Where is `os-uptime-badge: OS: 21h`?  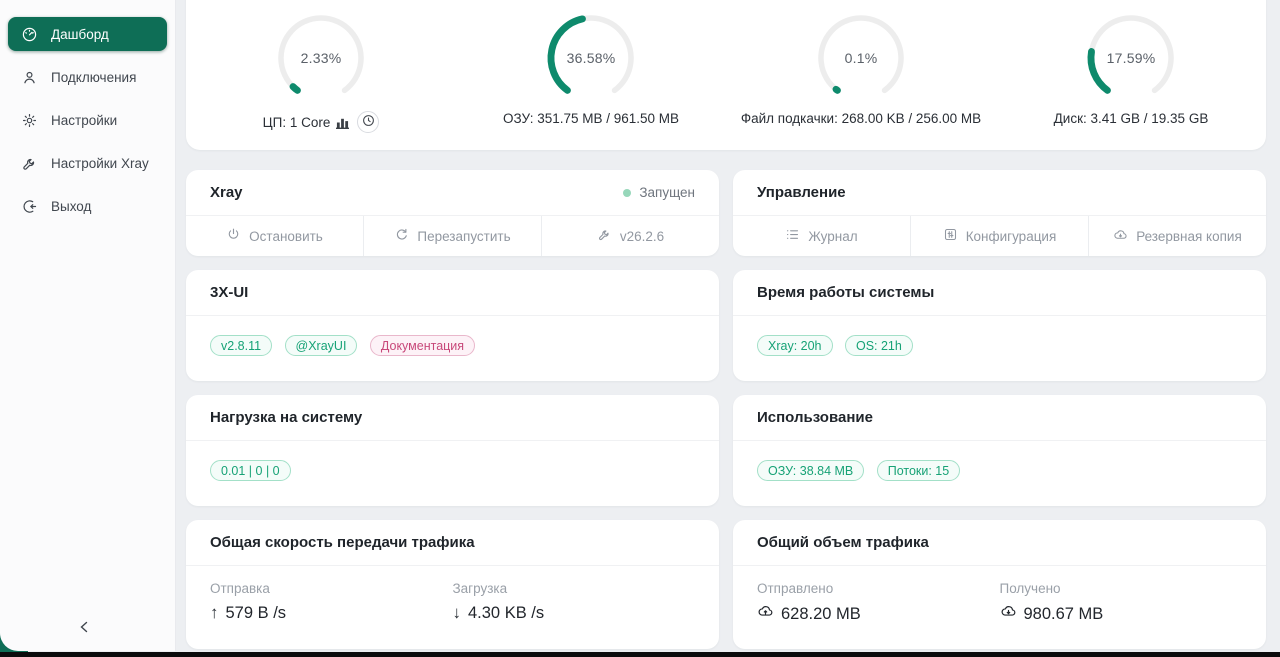 os-uptime-badge: OS: 21h is located at coordinates (878, 345).